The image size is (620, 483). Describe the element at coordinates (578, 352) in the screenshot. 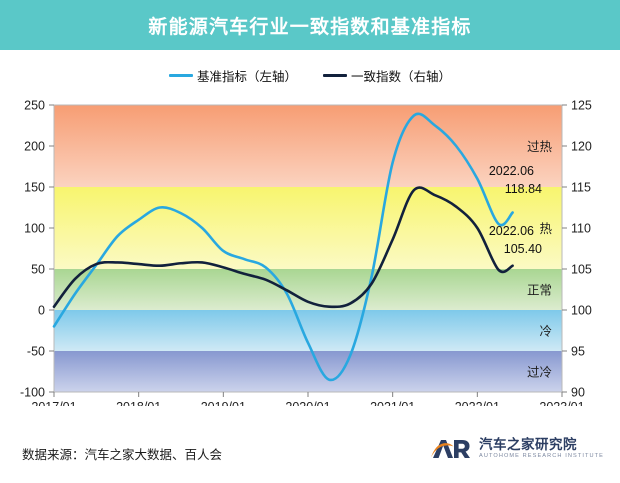

I see `right-axis-tick-label: 95` at that location.